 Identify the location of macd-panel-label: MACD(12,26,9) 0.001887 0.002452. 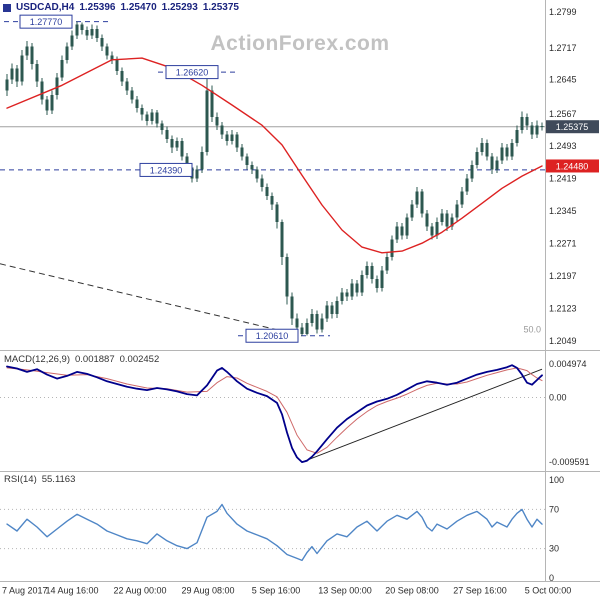
(81, 359).